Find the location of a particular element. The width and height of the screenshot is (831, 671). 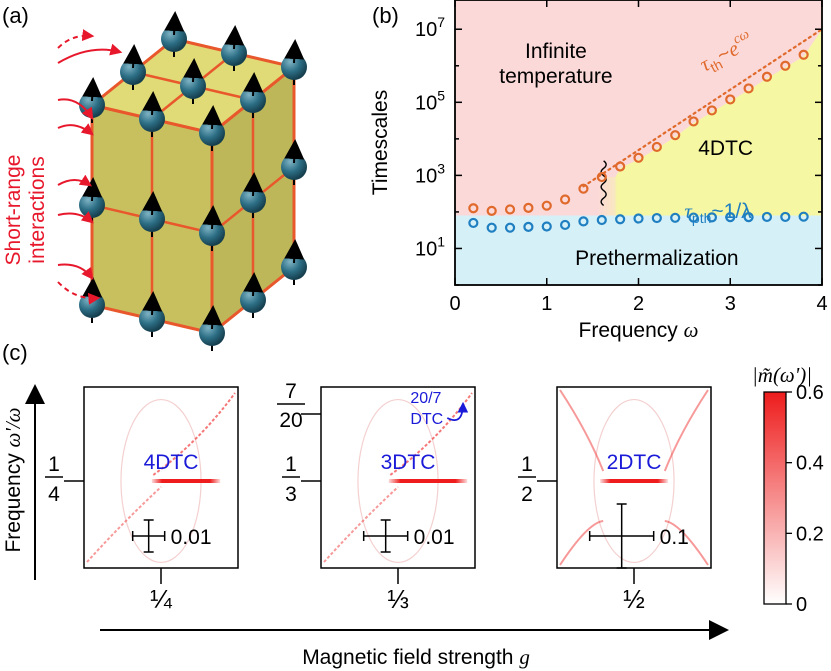

x-tick-label: ¼ is located at coordinates (161, 599).